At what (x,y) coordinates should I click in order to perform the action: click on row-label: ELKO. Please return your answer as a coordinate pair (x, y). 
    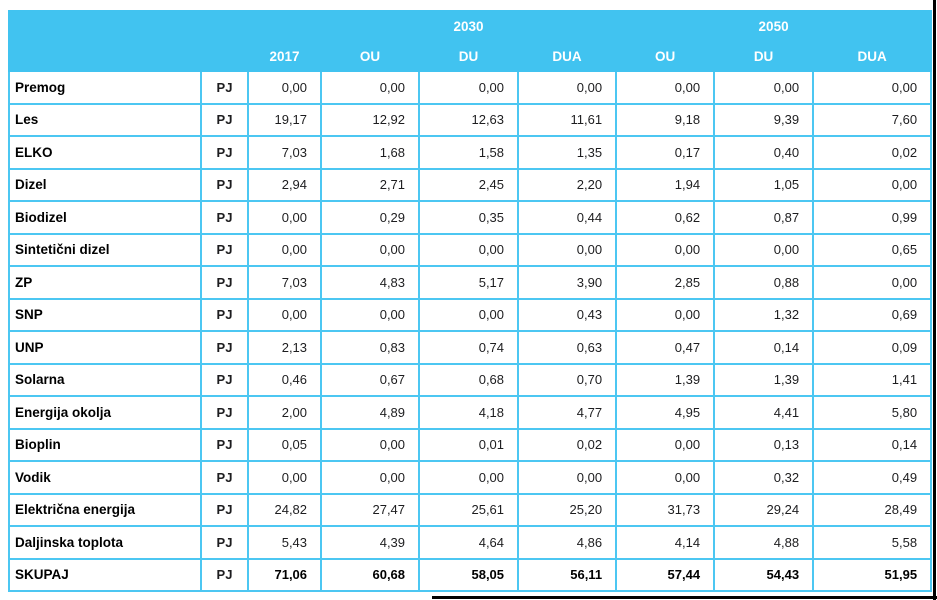
    Looking at the image, I should click on (105, 152).